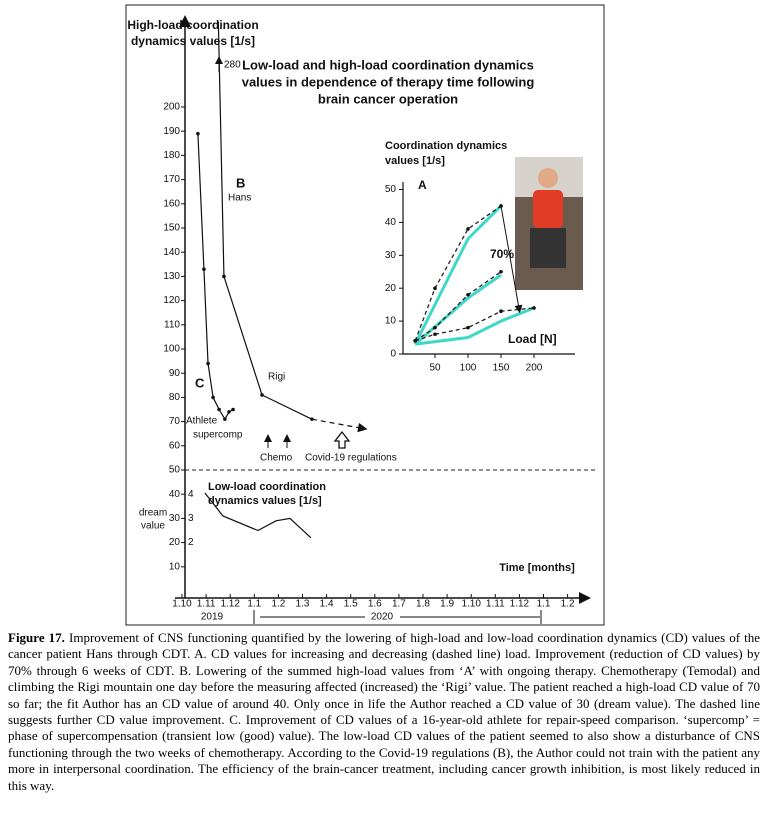 The image size is (766, 839). What do you see at coordinates (537, 568) in the screenshot?
I see `x-axis-label: Time [months]` at bounding box center [537, 568].